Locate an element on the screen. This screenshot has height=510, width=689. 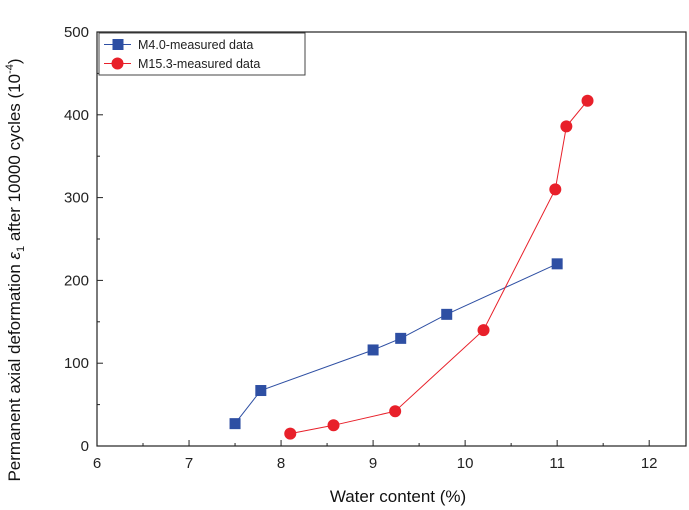
y-tick-label: 100 is located at coordinates (76, 363).